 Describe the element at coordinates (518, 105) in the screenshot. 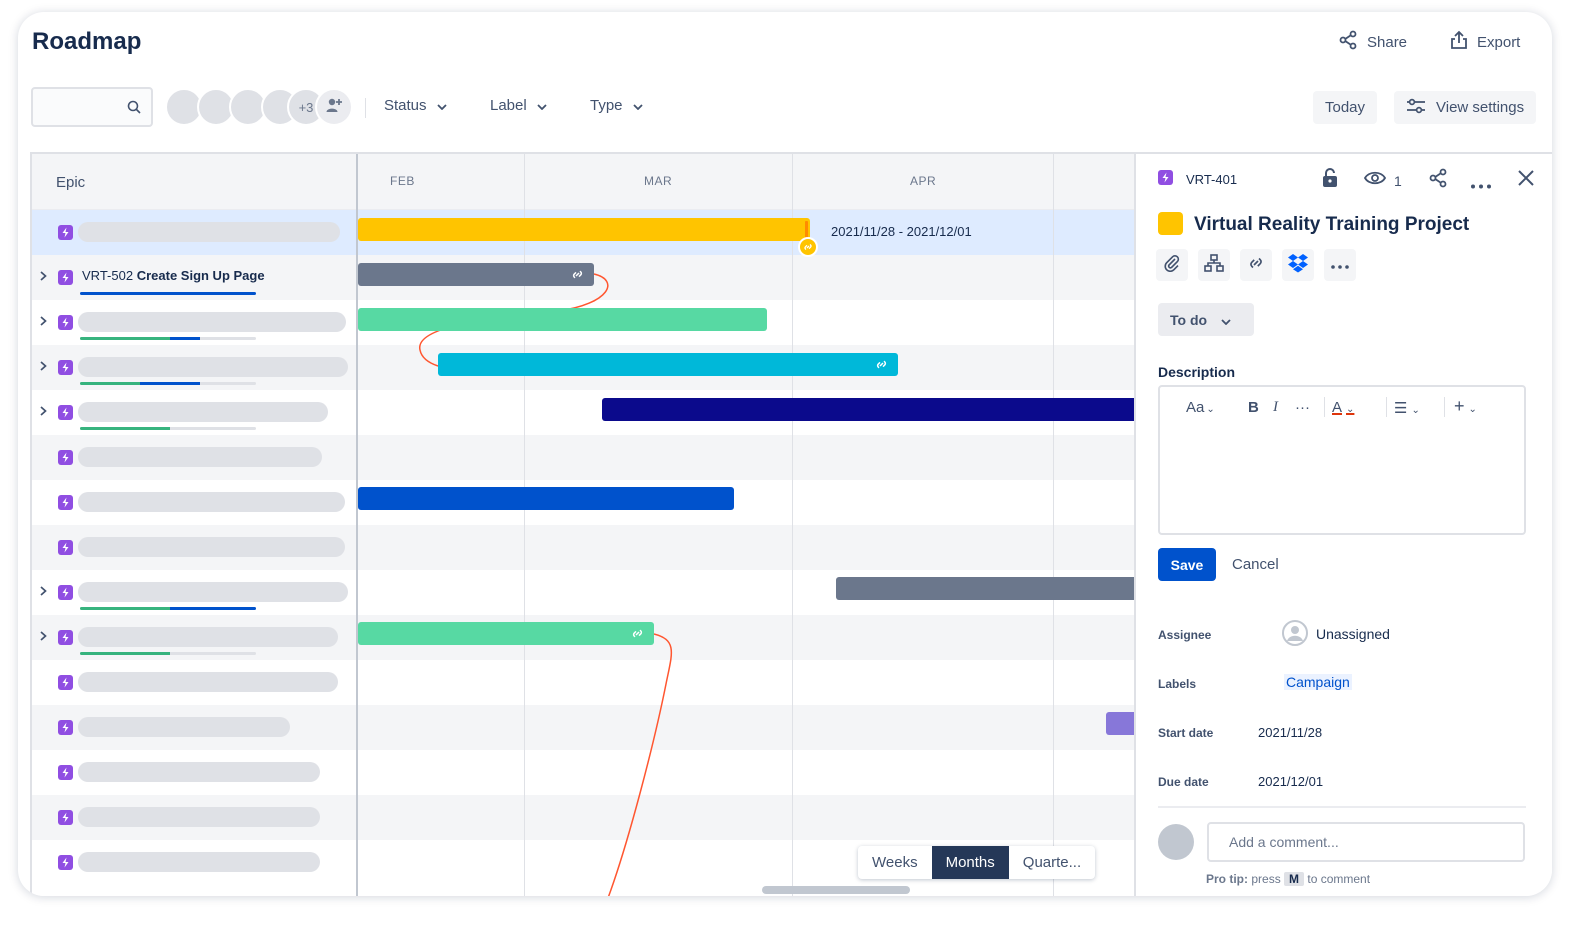

I see `label-filter: Label` at that location.